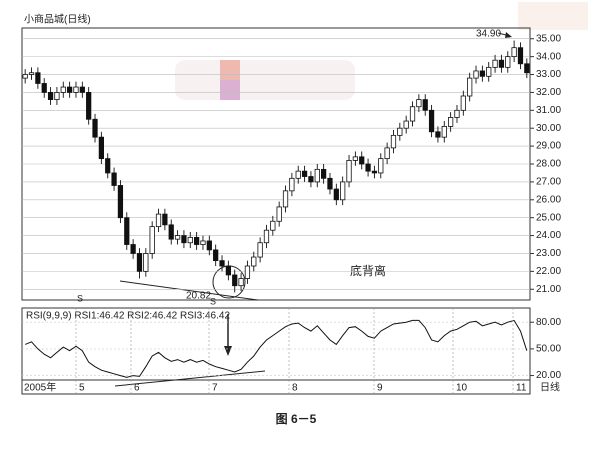  I want to click on y-tick-label: 28.00, so click(548, 164).